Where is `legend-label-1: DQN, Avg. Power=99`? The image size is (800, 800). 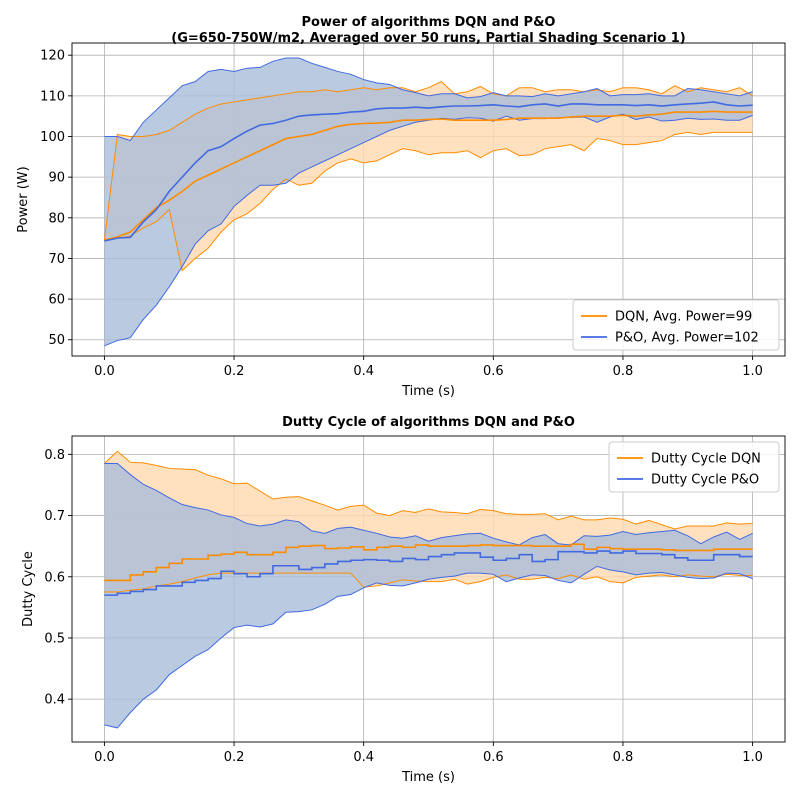 legend-label-1: DQN, Avg. Power=99 is located at coordinates (683, 317).